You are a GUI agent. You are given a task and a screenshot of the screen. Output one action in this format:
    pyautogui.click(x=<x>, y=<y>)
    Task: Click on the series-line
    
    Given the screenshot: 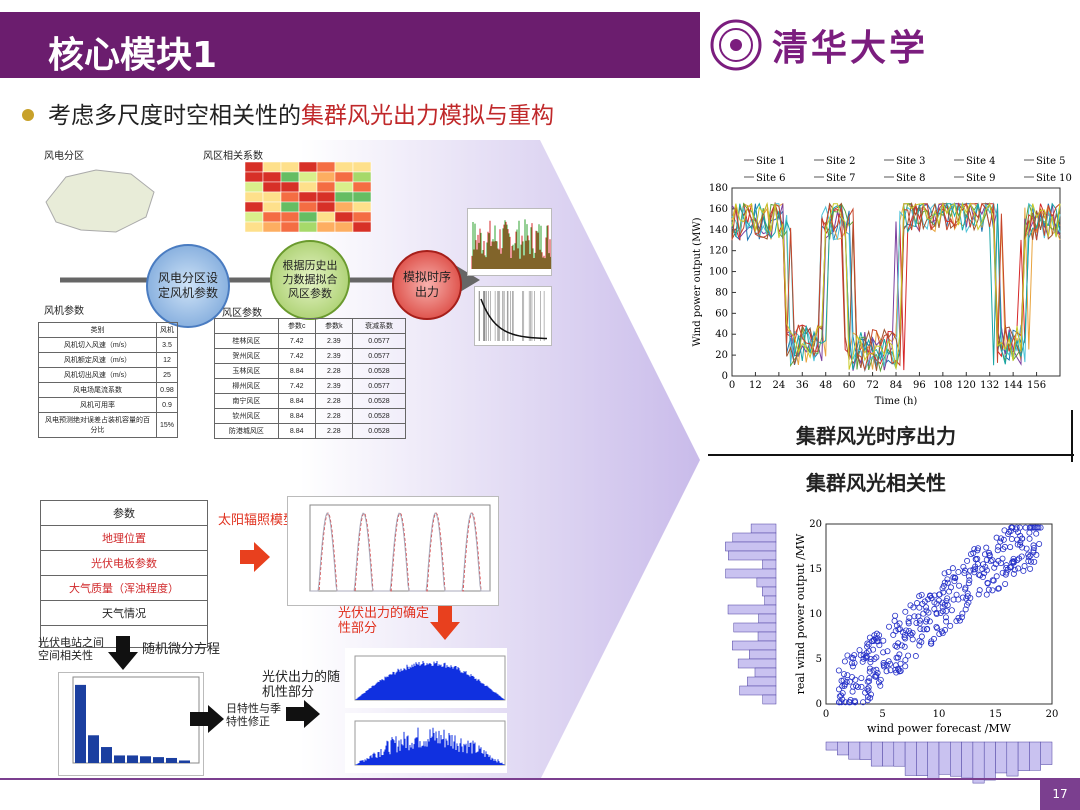 What is the action you would take?
    pyautogui.click(x=896, y=287)
    